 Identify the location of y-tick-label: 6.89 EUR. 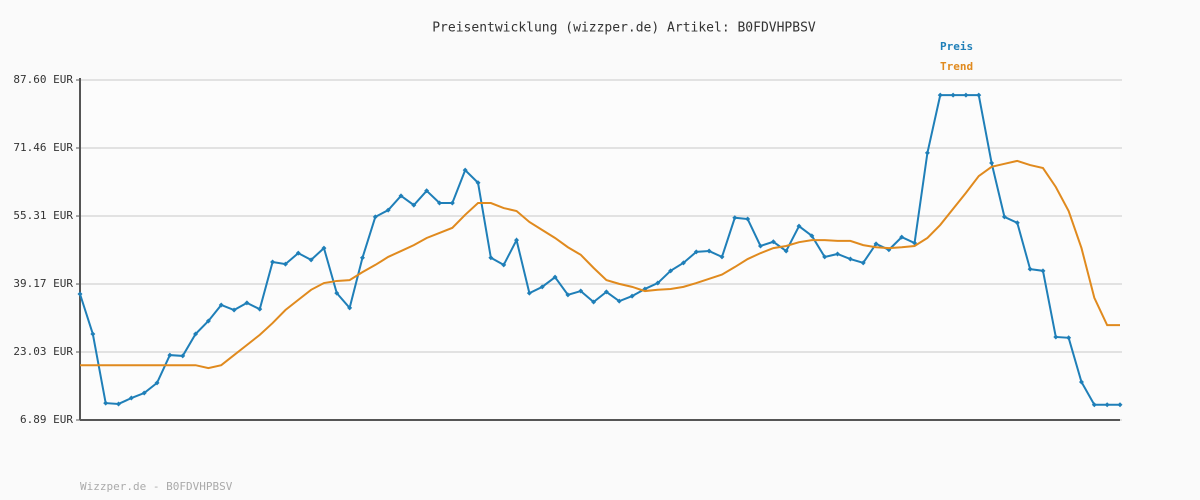
(46, 419).